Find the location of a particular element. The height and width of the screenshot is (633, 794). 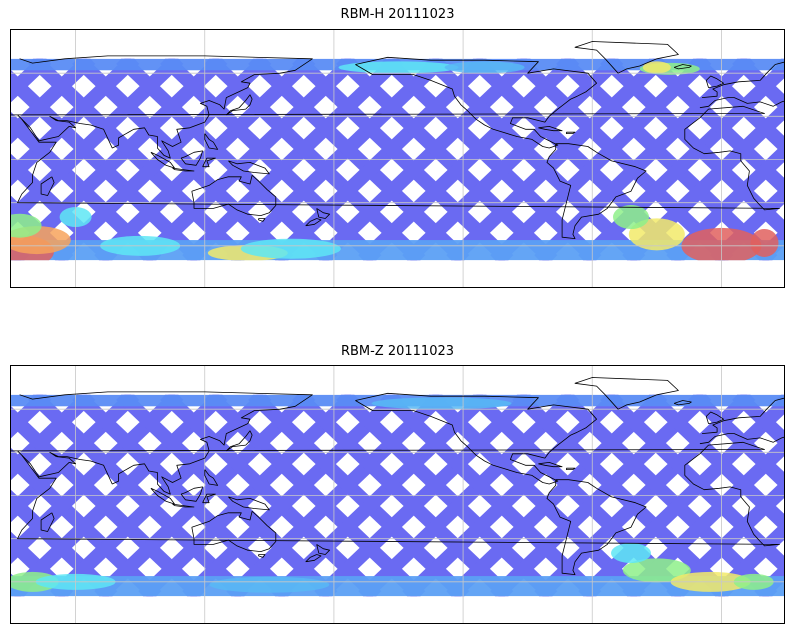

panel-title: RBM-H 20111023 is located at coordinates (397, 14).